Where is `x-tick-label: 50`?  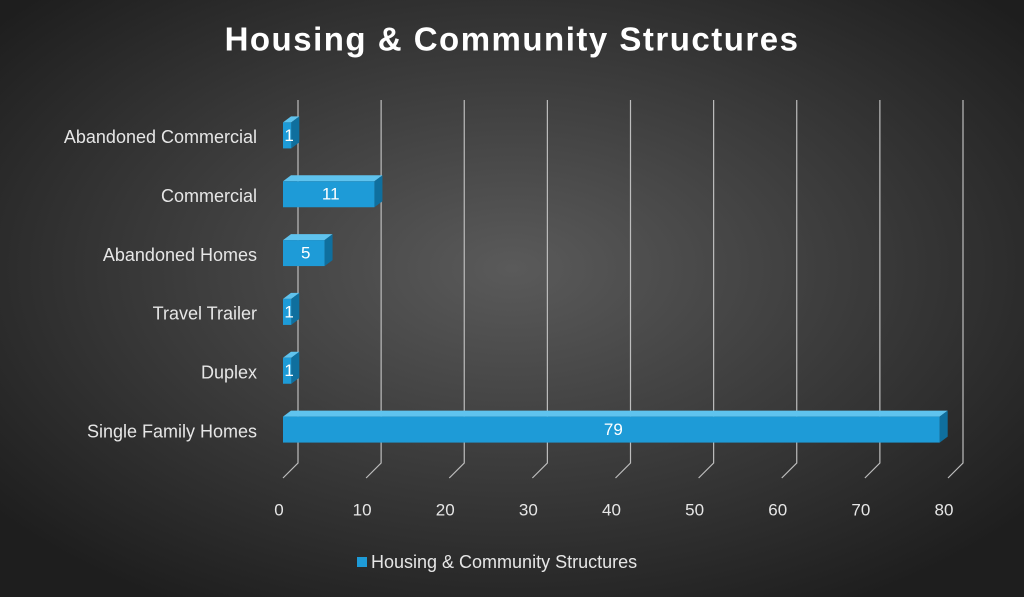
x-tick-label: 50 is located at coordinates (694, 509).